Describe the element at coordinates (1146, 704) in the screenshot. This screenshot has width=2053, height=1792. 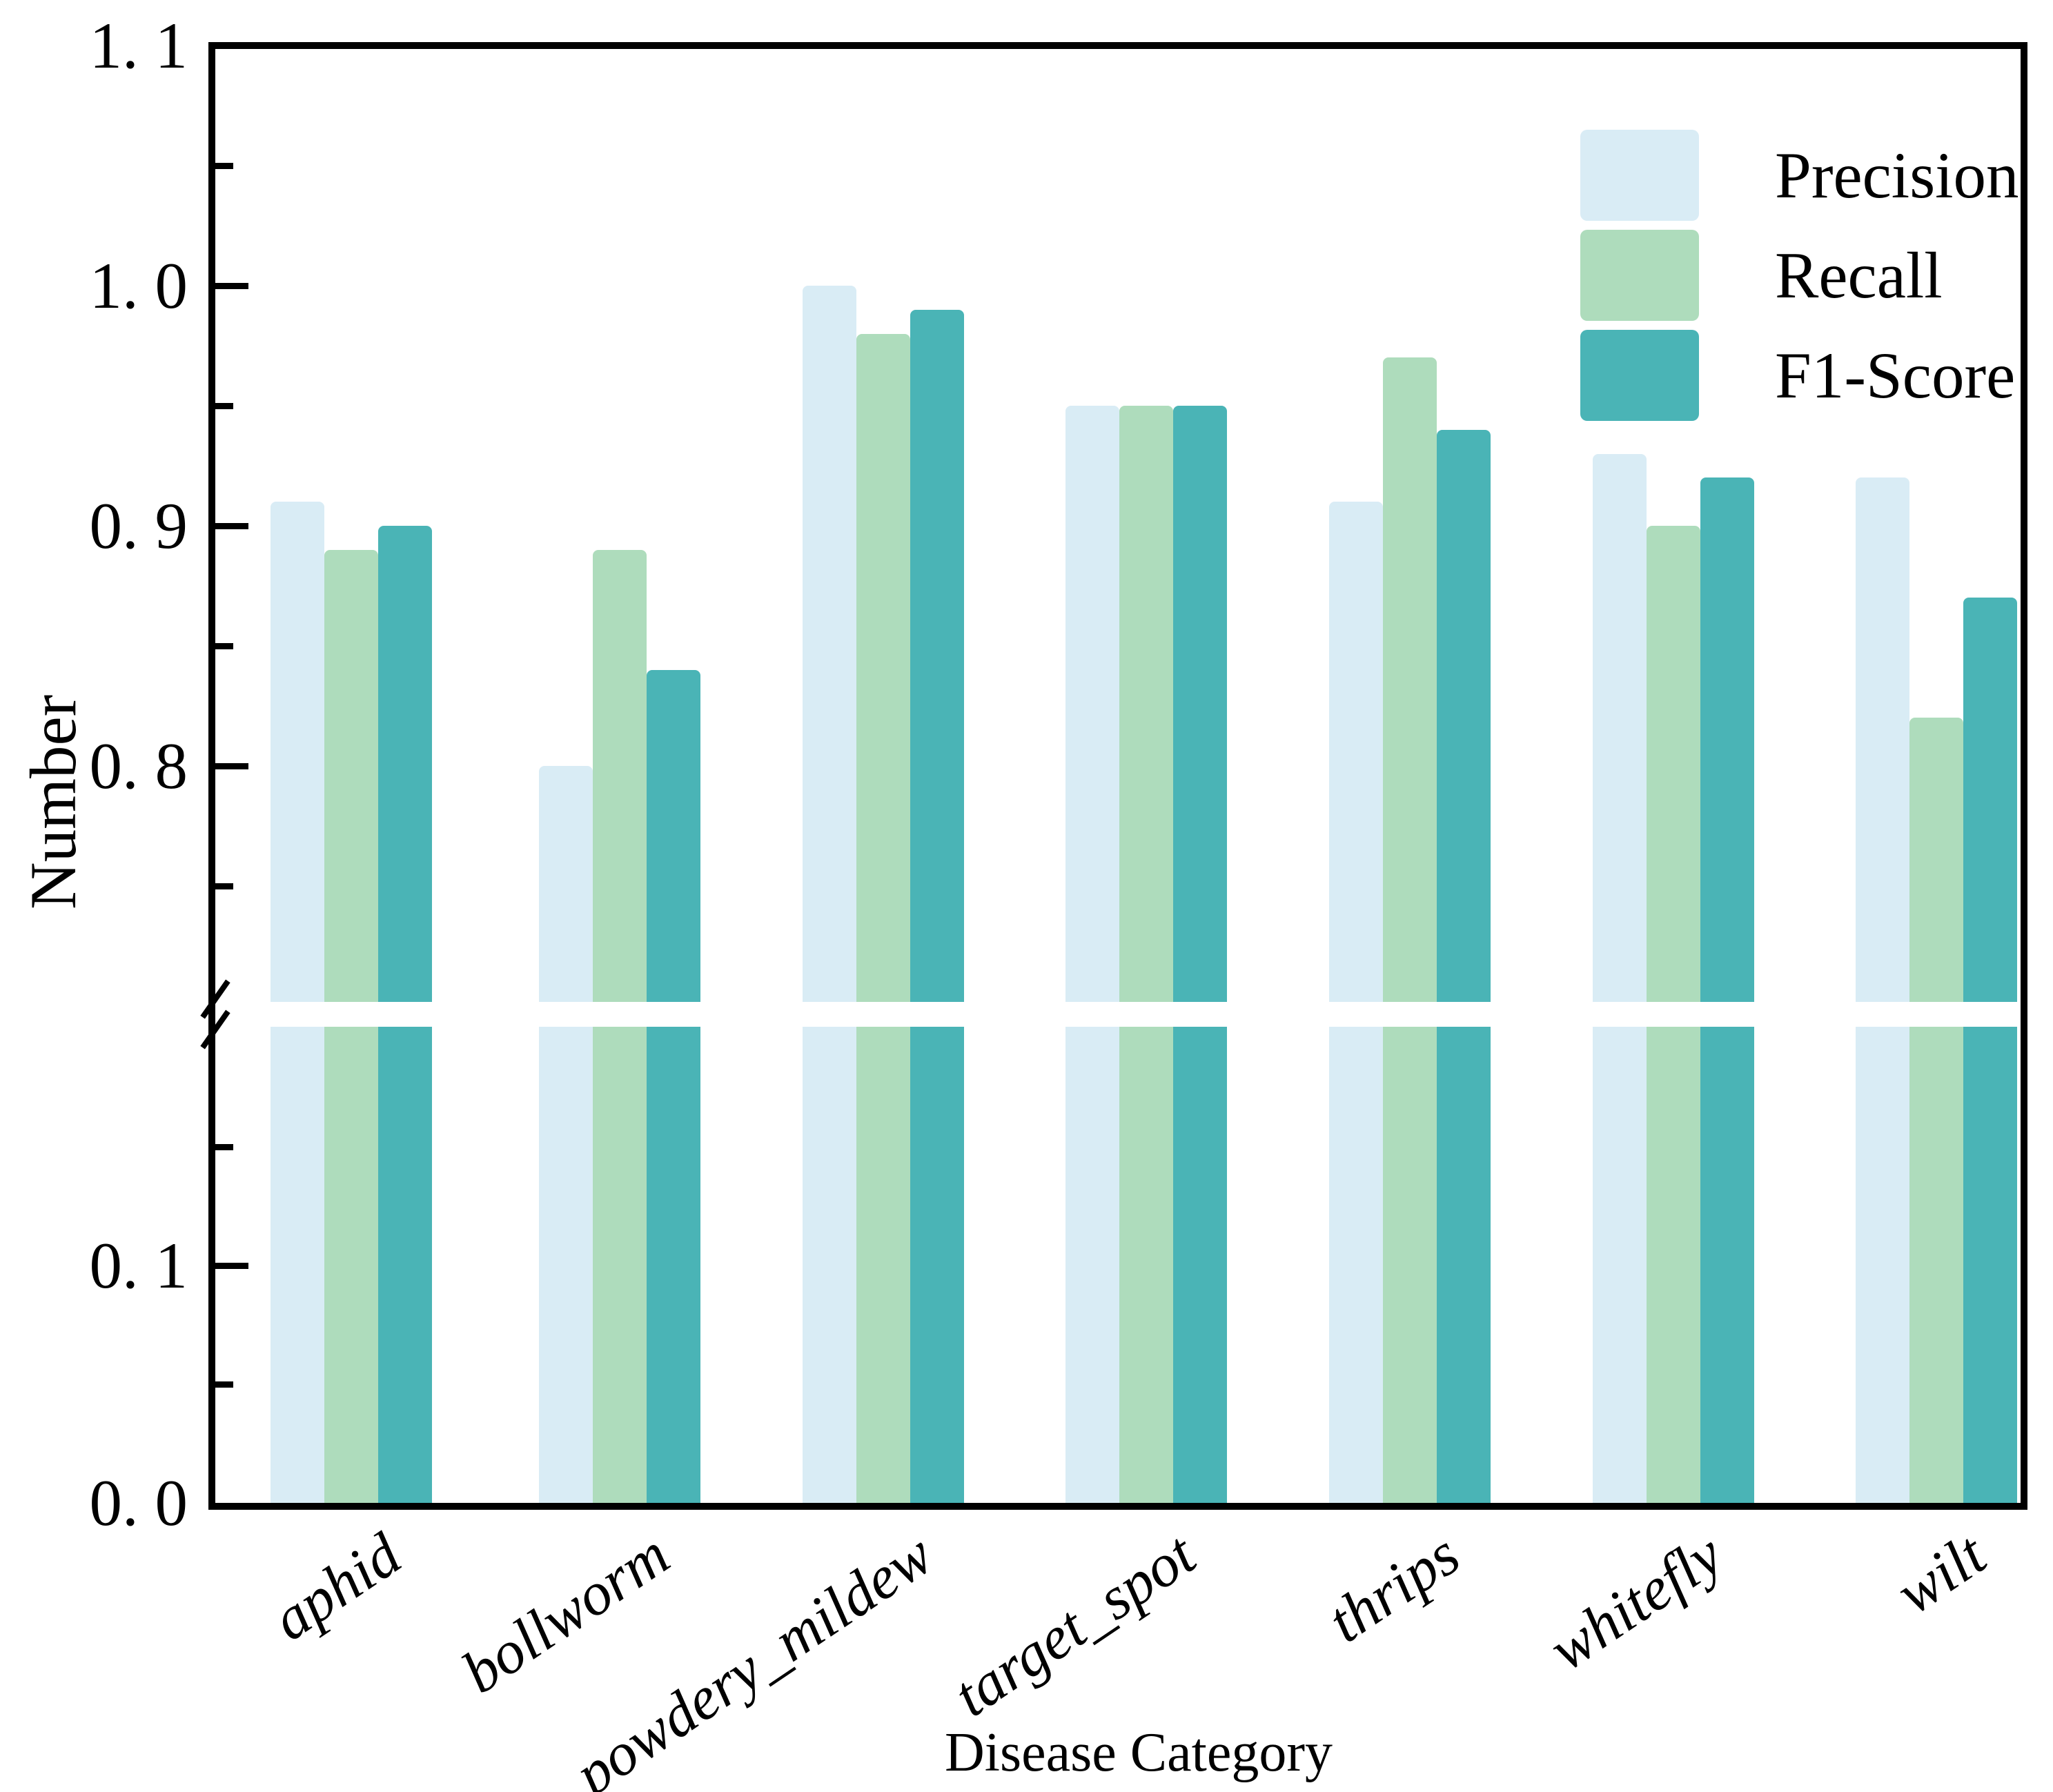
I see `bar-recall-target_spot` at that location.